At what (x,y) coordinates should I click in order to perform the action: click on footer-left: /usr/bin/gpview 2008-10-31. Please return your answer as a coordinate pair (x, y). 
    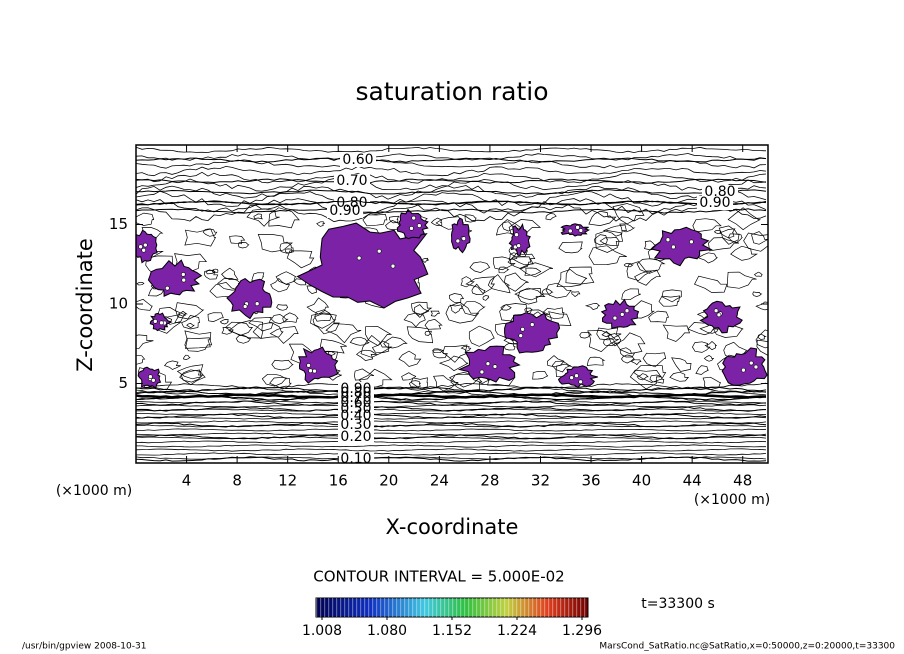
    Looking at the image, I should click on (84, 647).